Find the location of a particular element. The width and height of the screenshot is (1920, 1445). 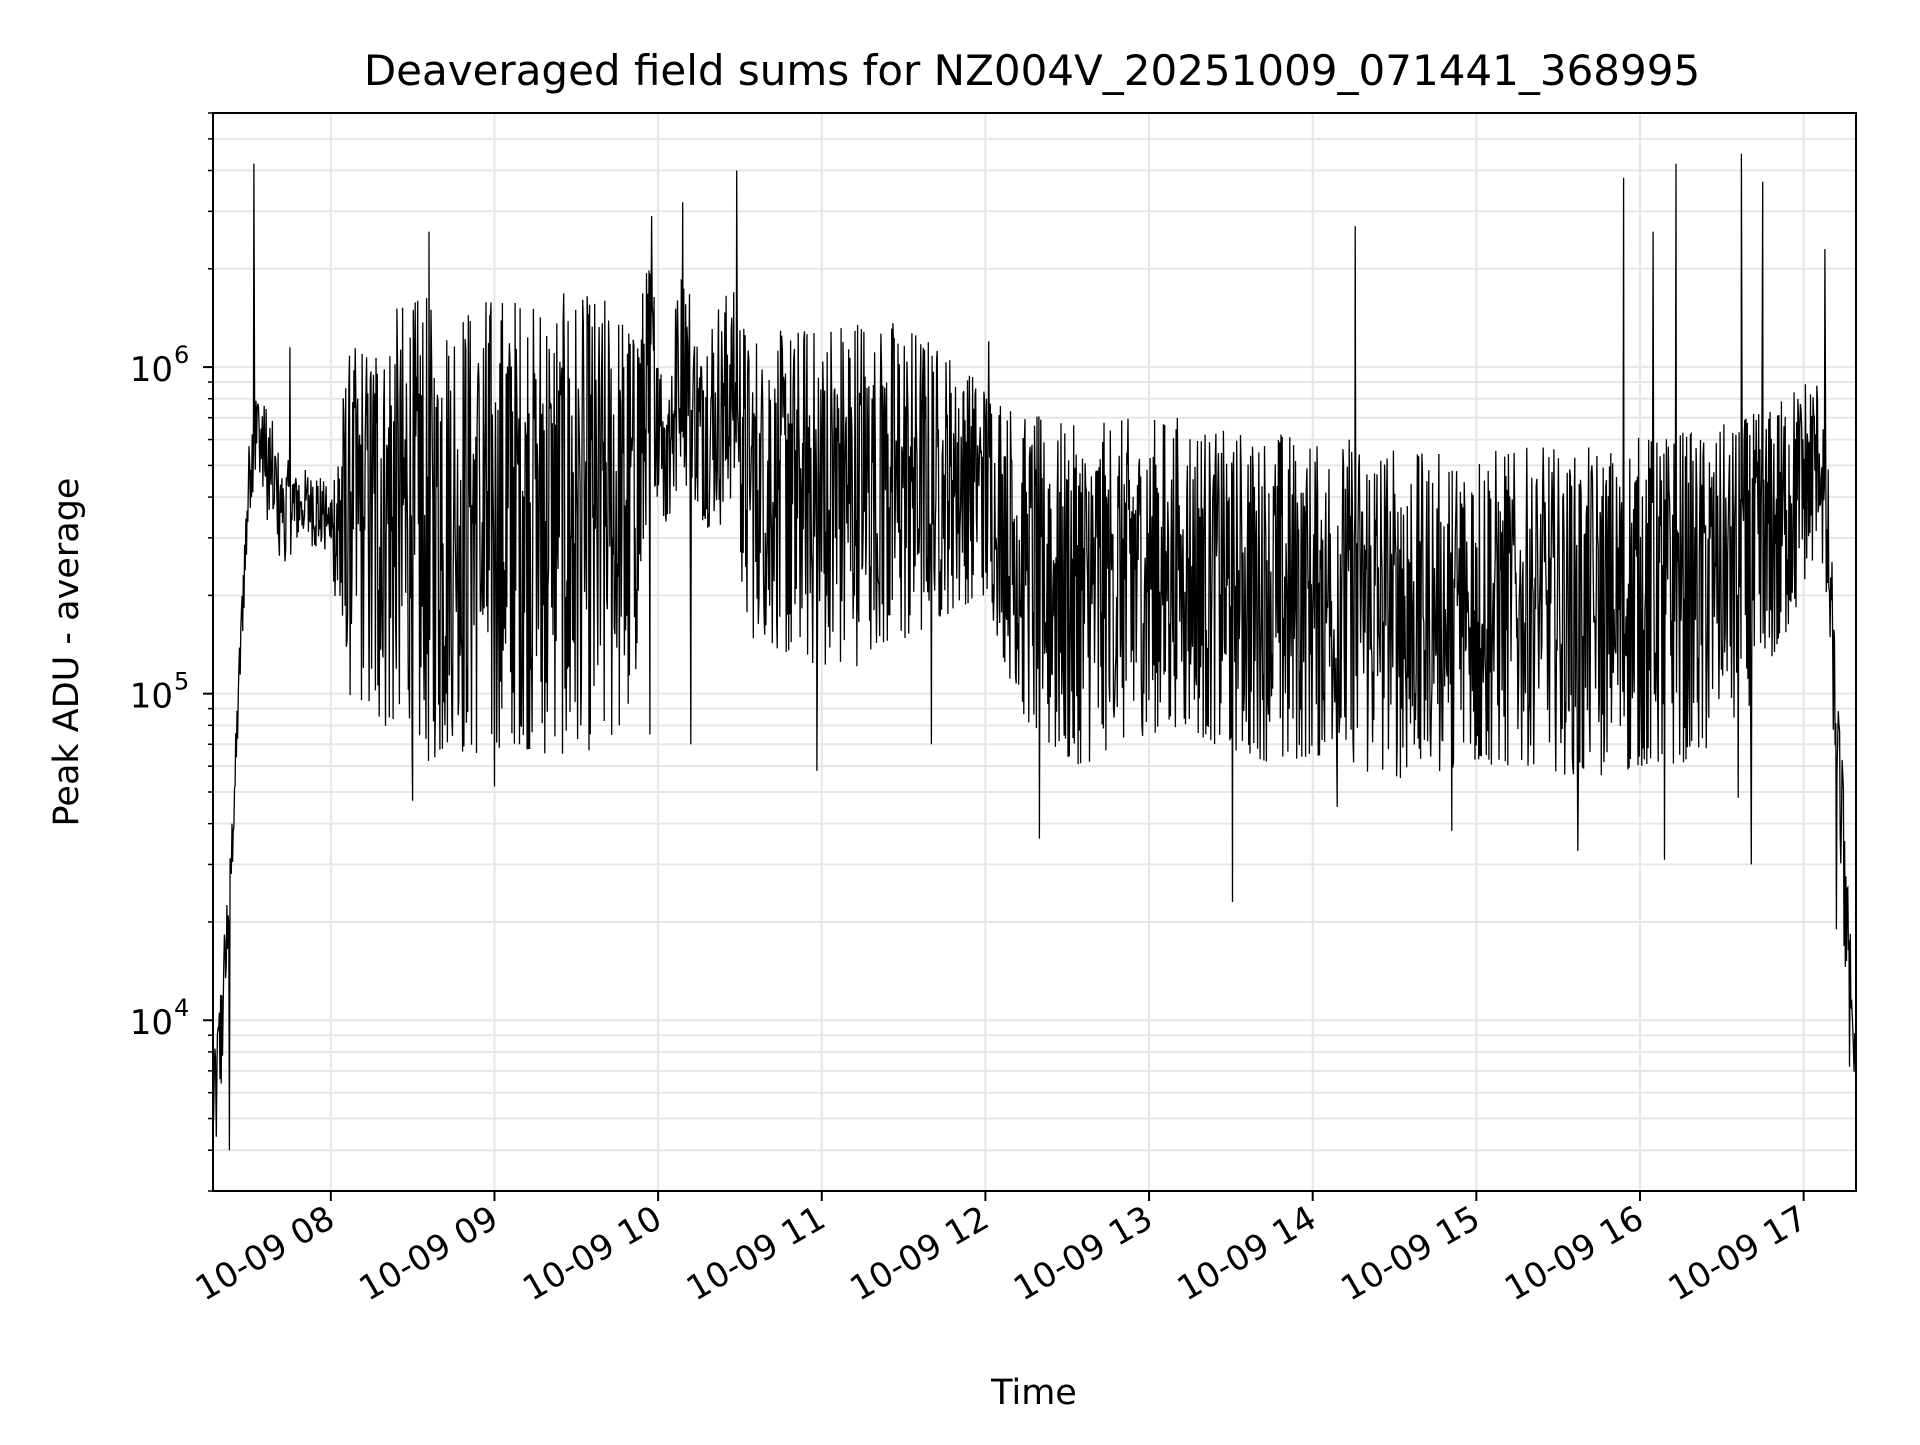

y-axis-label: Peak ADU - average is located at coordinates (67, 652).